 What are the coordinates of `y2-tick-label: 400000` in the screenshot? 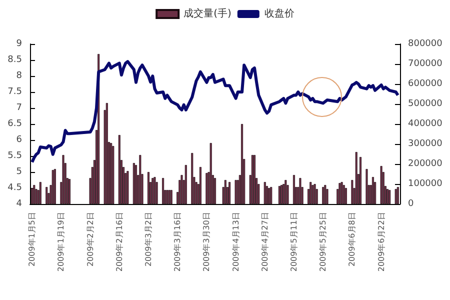 It's located at (425, 124).